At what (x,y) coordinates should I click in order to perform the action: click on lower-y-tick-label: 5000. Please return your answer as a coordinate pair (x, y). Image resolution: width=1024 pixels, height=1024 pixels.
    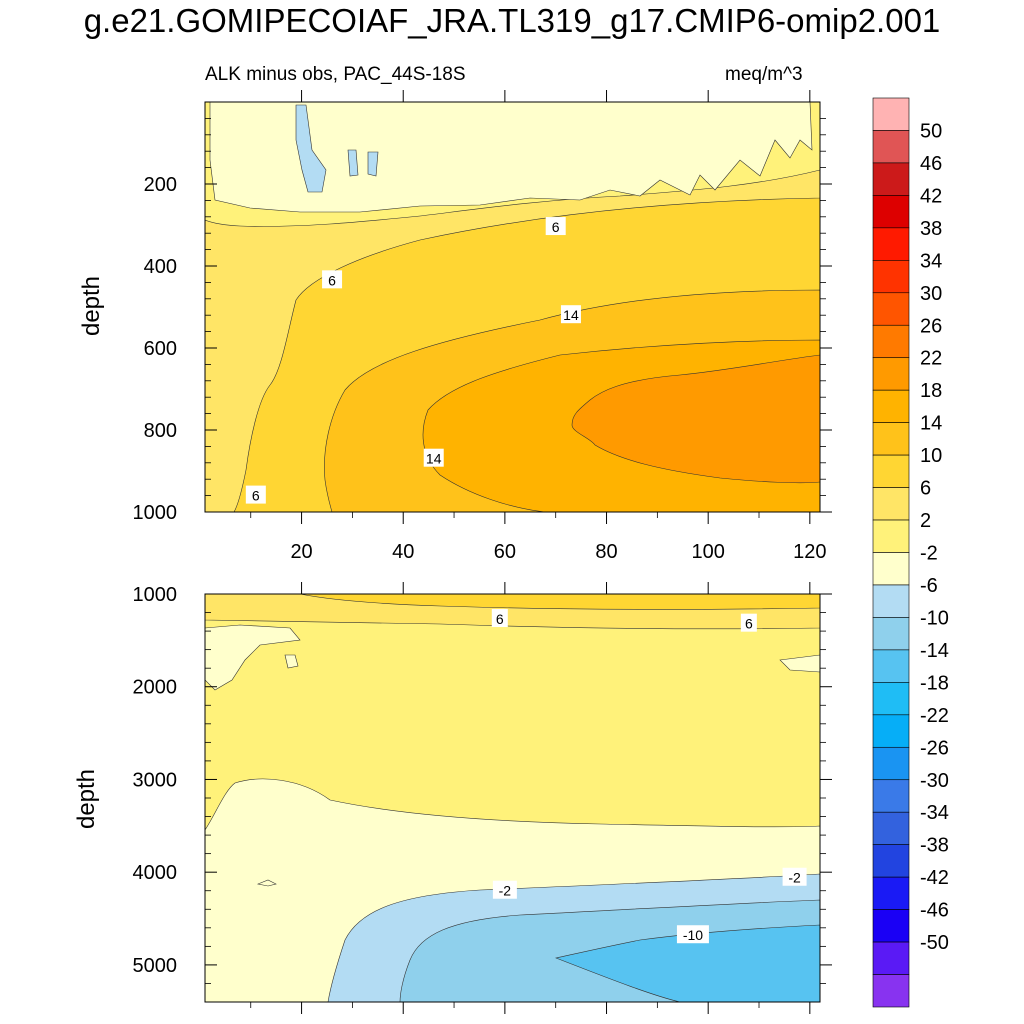
    Looking at the image, I should click on (155, 966).